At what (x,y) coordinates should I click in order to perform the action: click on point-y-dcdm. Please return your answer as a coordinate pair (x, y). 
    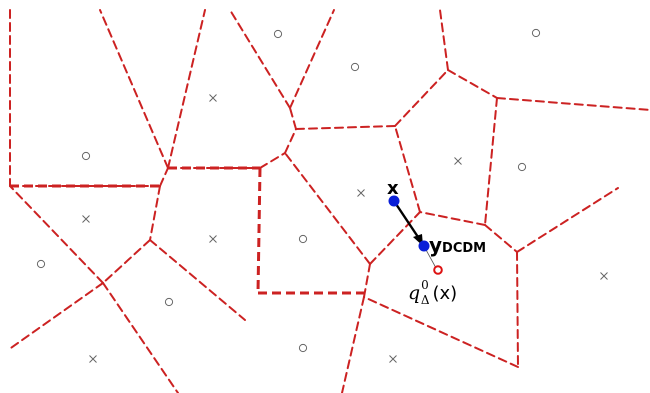
    Looking at the image, I should click on (424, 246).